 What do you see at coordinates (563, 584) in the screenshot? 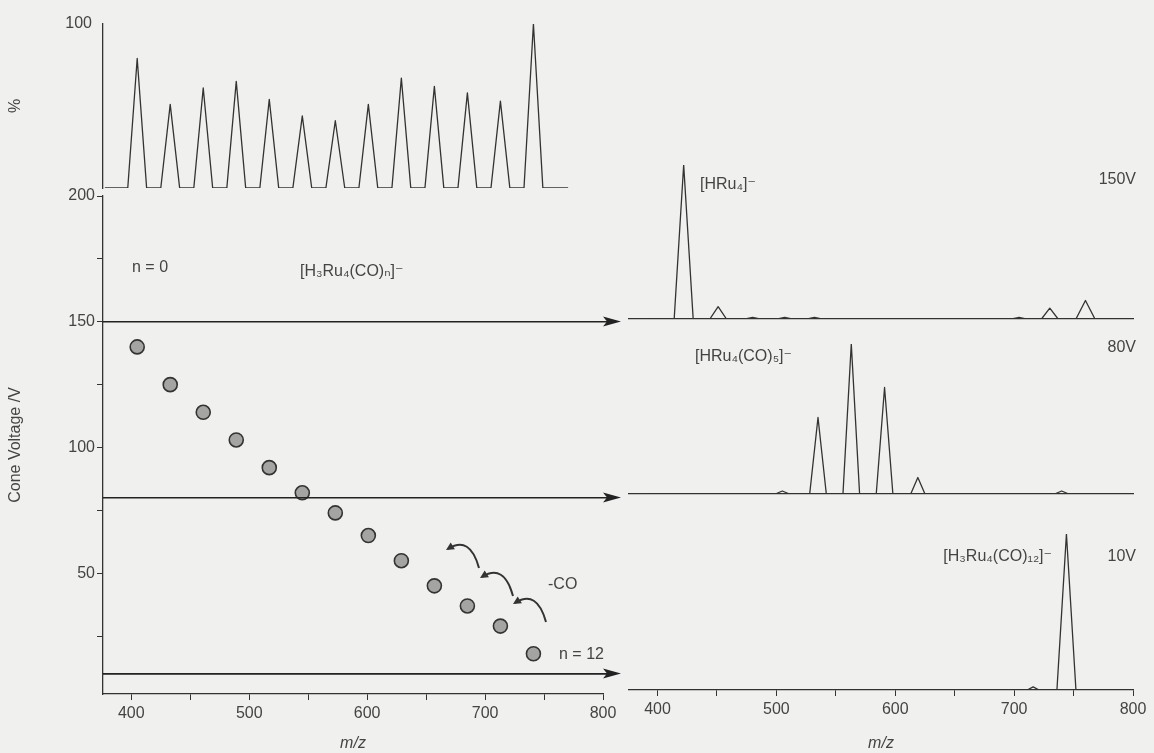
I see `annotation: -CO` at bounding box center [563, 584].